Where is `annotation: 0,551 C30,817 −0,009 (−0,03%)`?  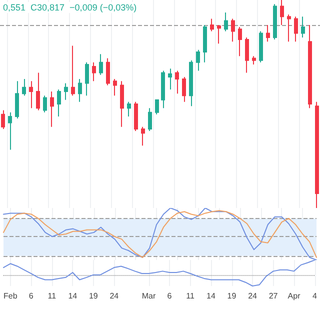 annotation: 0,551 C30,817 −0,009 (−0,03%) is located at coordinates (70, 7).